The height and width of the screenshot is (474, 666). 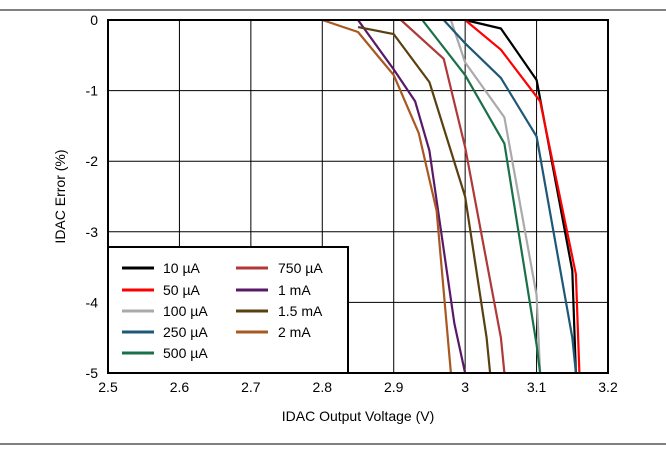 What do you see at coordinates (465, 387) in the screenshot?
I see `x-tick-label: 3` at bounding box center [465, 387].